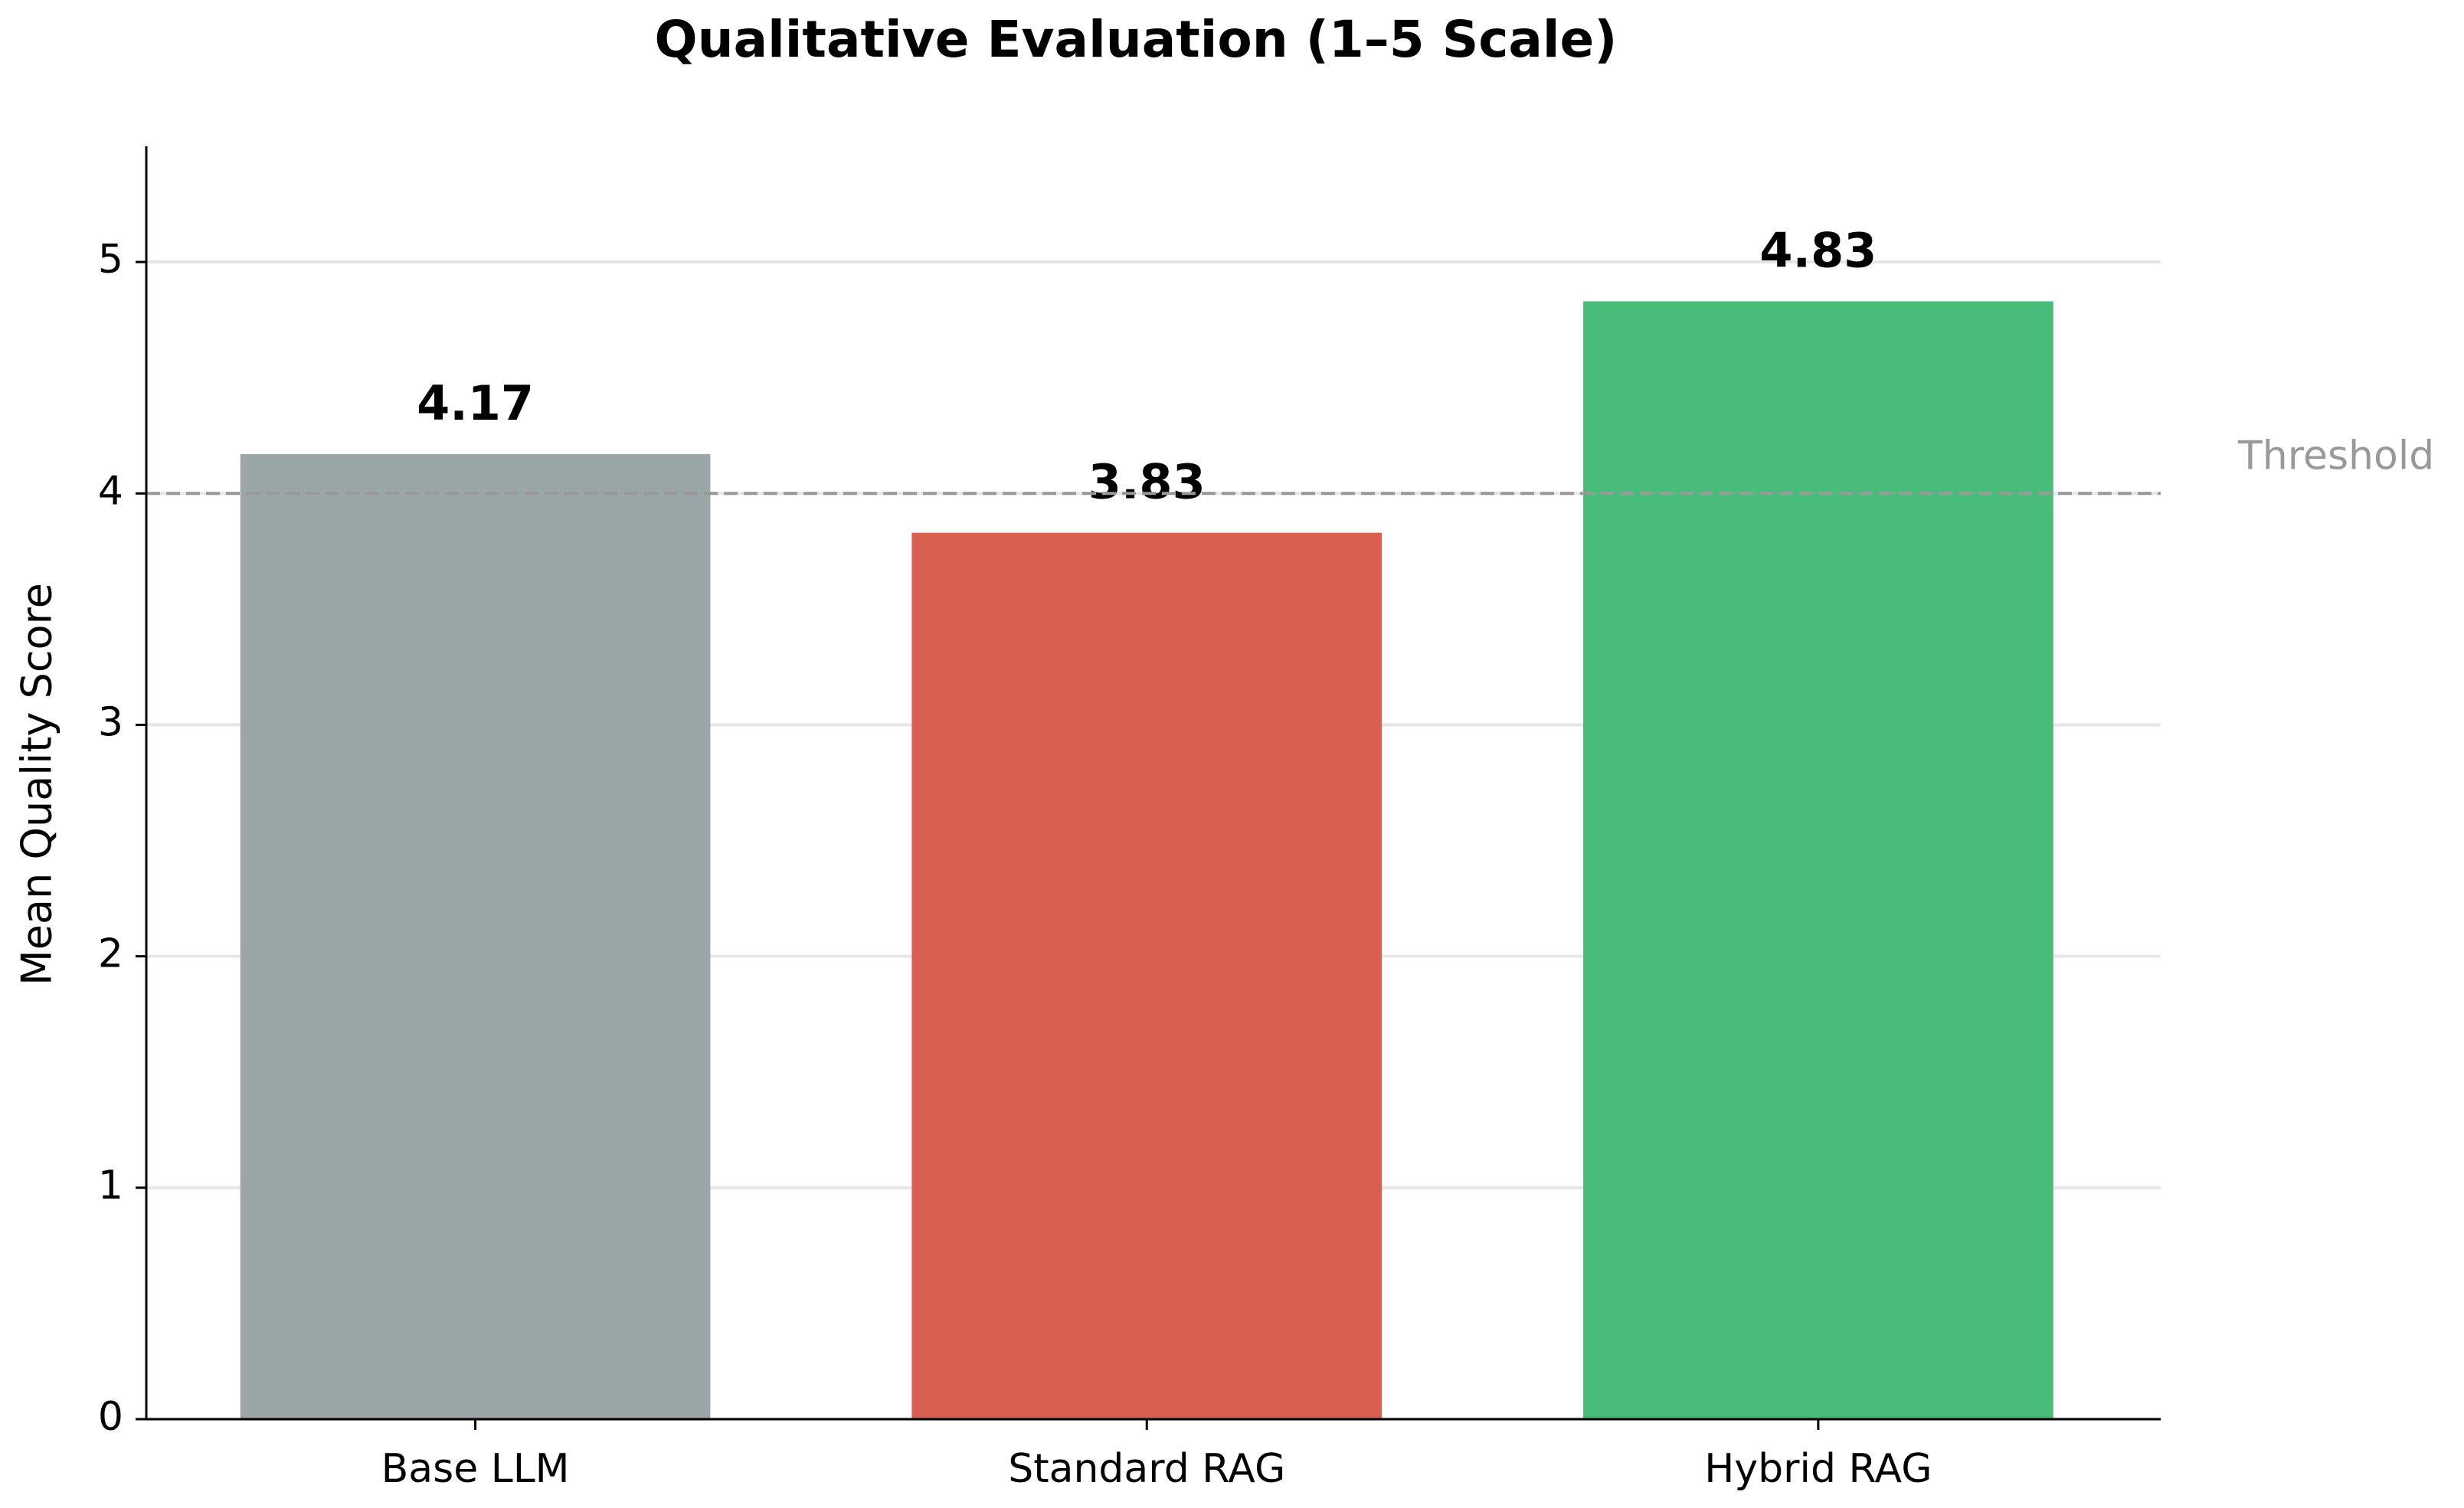 This screenshot has width=2464, height=1508. What do you see at coordinates (110, 491) in the screenshot?
I see `y-tick-label: 4` at bounding box center [110, 491].